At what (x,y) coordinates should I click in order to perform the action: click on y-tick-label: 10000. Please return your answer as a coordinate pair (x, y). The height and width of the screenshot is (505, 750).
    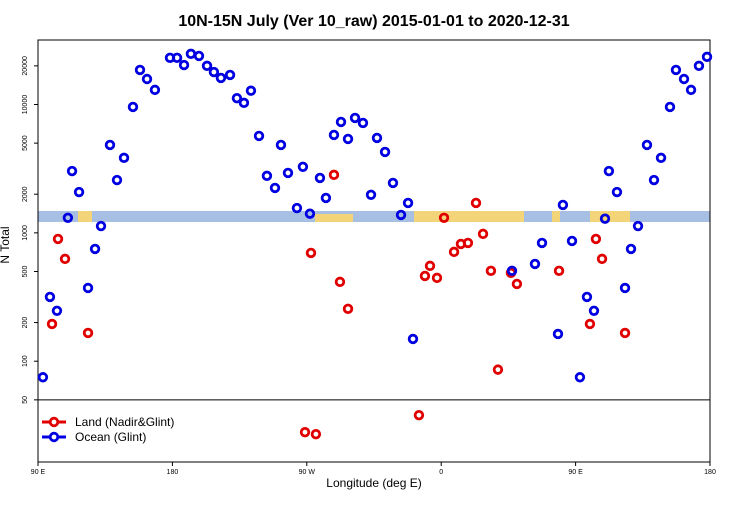
    Looking at the image, I should click on (25, 105).